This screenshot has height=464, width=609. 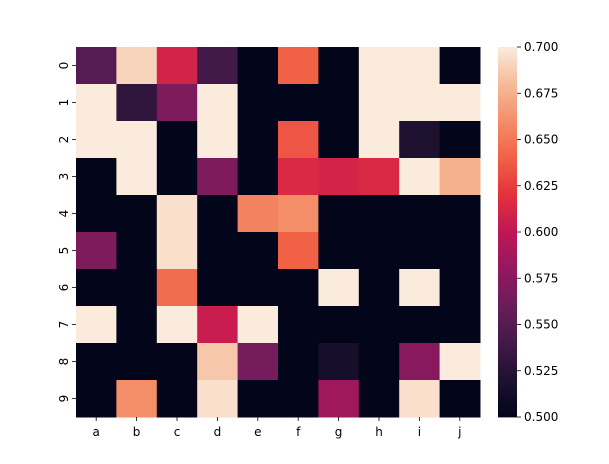 What do you see at coordinates (298, 177) in the screenshot?
I see `heatmap-cell-3-f` at bounding box center [298, 177].